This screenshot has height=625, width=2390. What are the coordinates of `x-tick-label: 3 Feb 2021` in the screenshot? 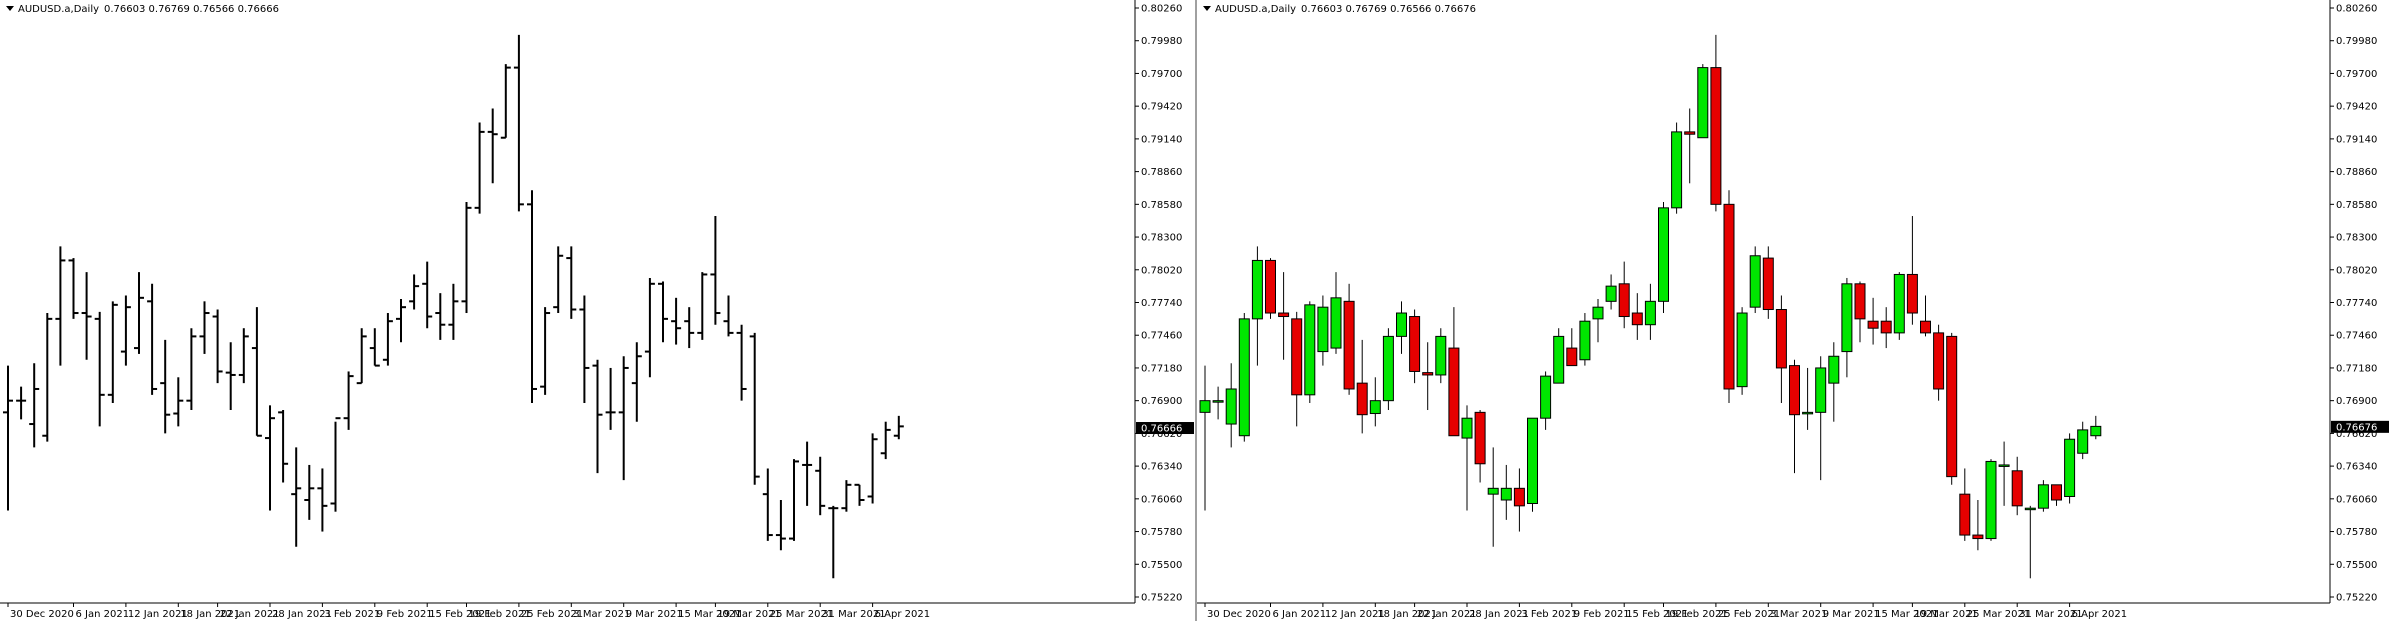 It's located at (352, 614).